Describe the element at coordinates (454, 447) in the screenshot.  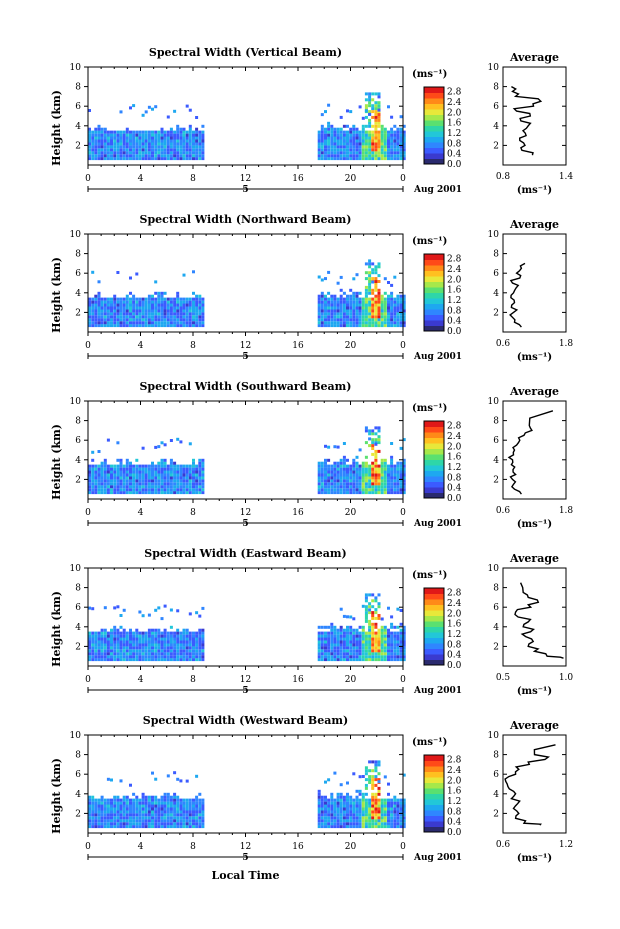
I see `colorbar-tick-label: 2.0` at that location.